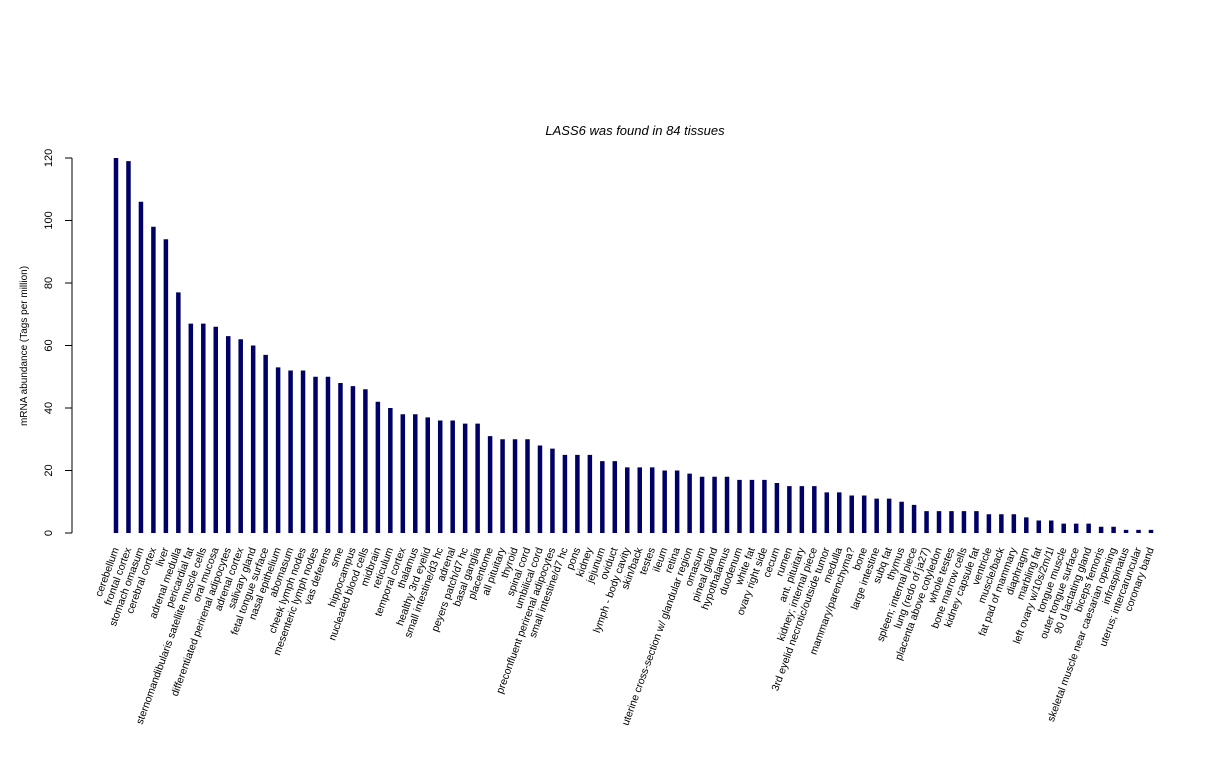  Describe the element at coordinates (49, 345) in the screenshot. I see `y-tick-label: 60` at that location.